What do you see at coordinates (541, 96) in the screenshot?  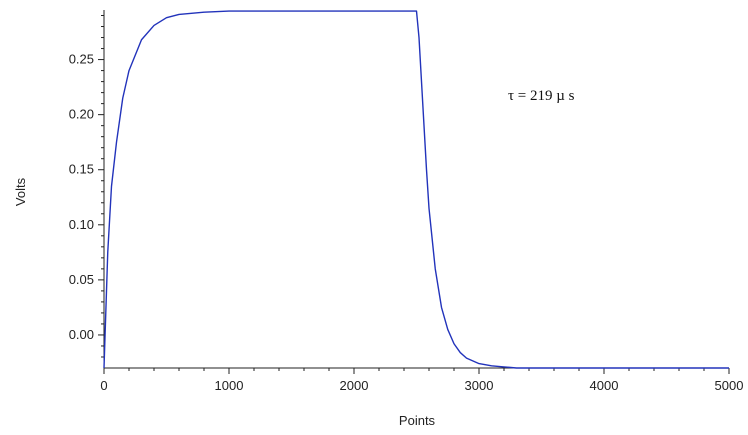 I see `tau-annotation: τ = 219 µ s` at bounding box center [541, 96].